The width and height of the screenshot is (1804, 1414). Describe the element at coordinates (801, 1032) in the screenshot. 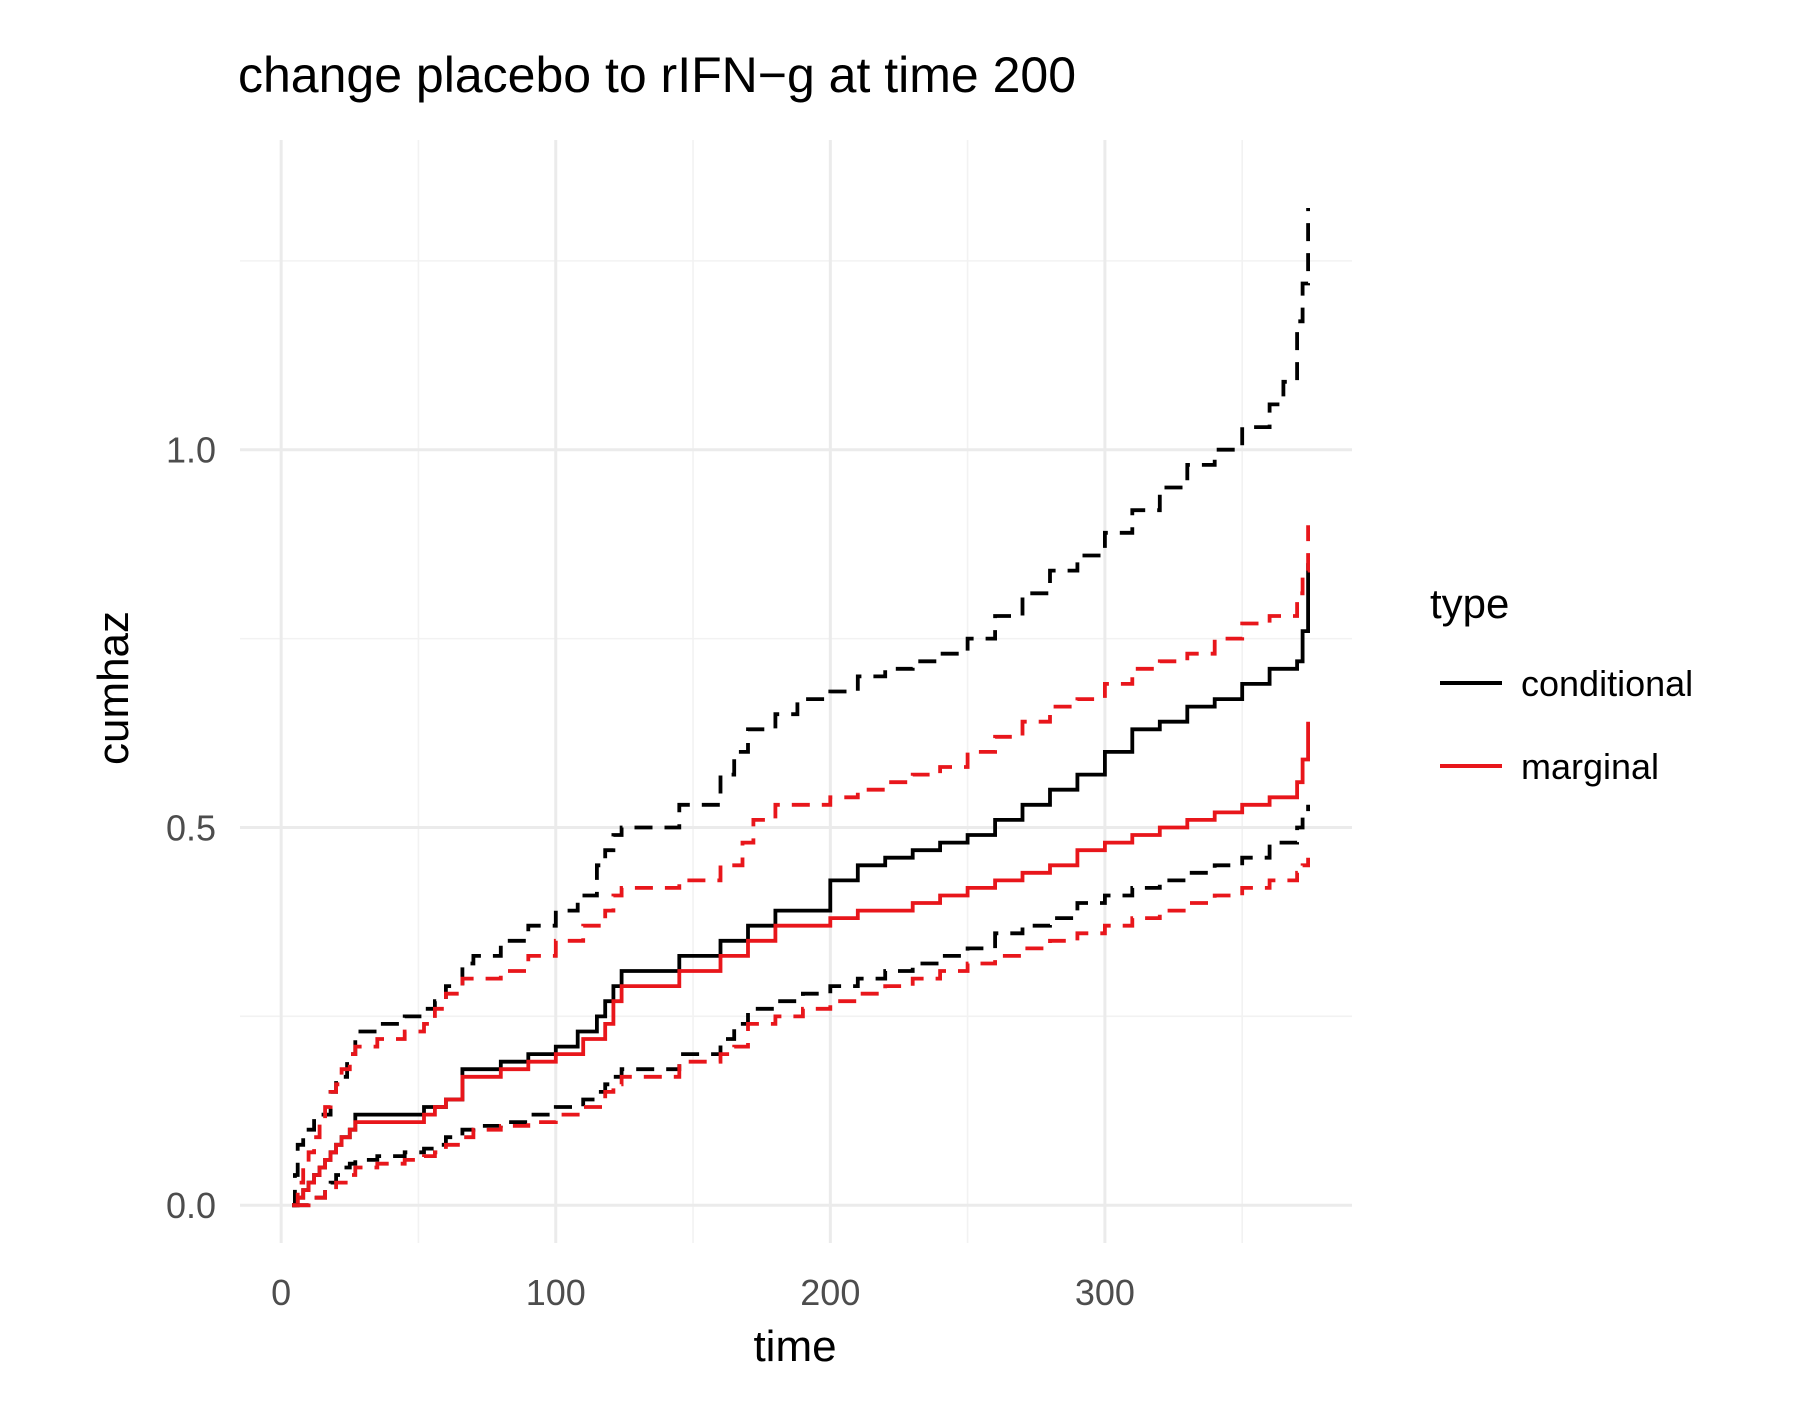

I see `marginal-lower-line` at that location.